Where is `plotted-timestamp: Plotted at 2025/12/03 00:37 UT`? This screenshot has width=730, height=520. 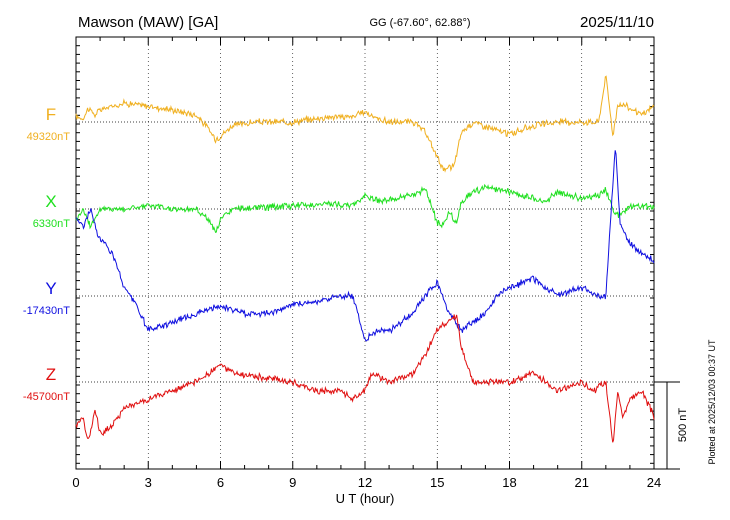
plotted-timestamp: Plotted at 2025/12/03 00:37 UT is located at coordinates (712, 402).